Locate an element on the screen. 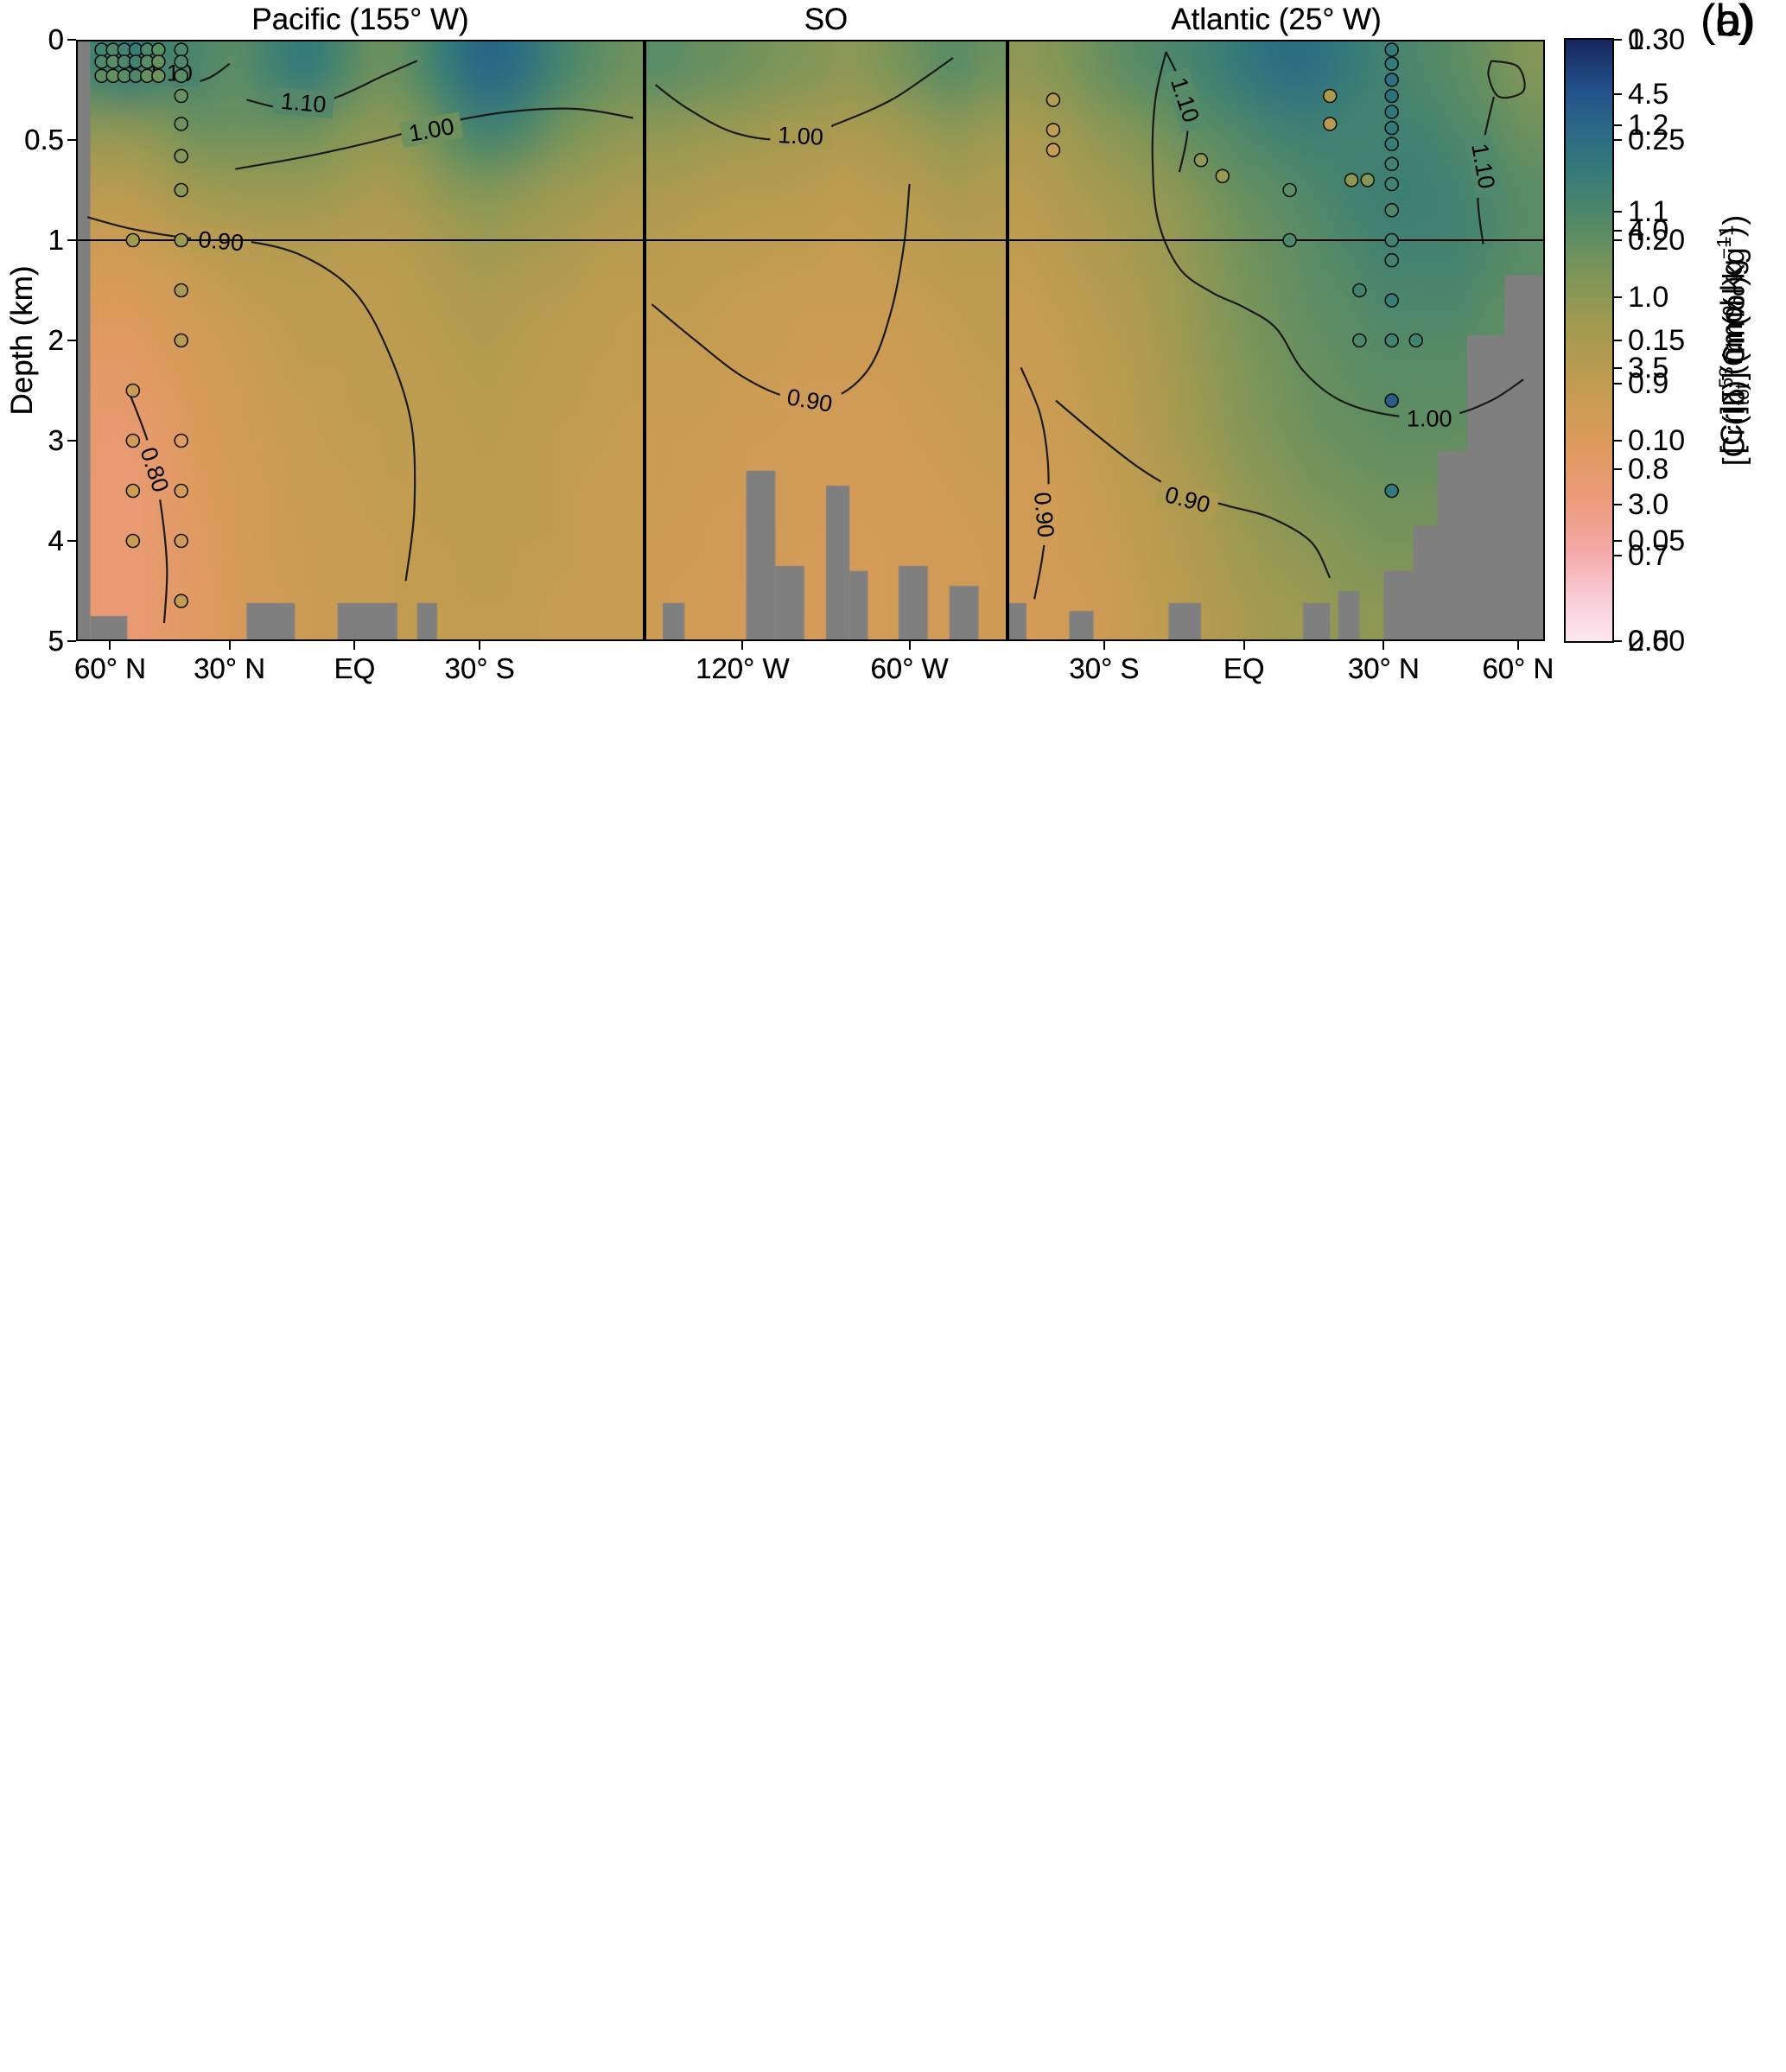  colorbar-label-part: 53 is located at coordinates (1726, 377).